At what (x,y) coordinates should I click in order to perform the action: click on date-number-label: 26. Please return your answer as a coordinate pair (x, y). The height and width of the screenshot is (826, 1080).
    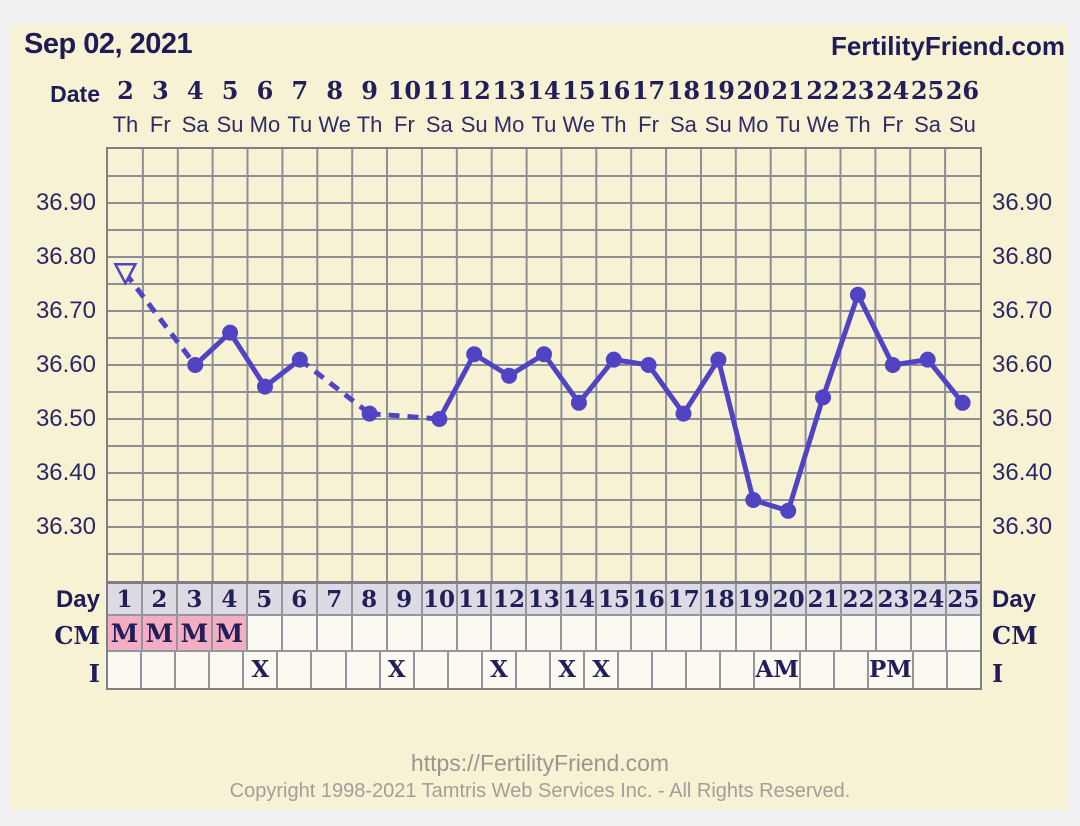
    Looking at the image, I should click on (962, 90).